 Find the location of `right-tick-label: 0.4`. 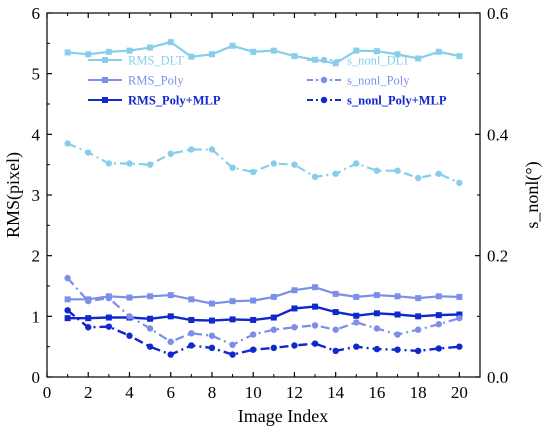

right-tick-label: 0.4 is located at coordinates (498, 134).